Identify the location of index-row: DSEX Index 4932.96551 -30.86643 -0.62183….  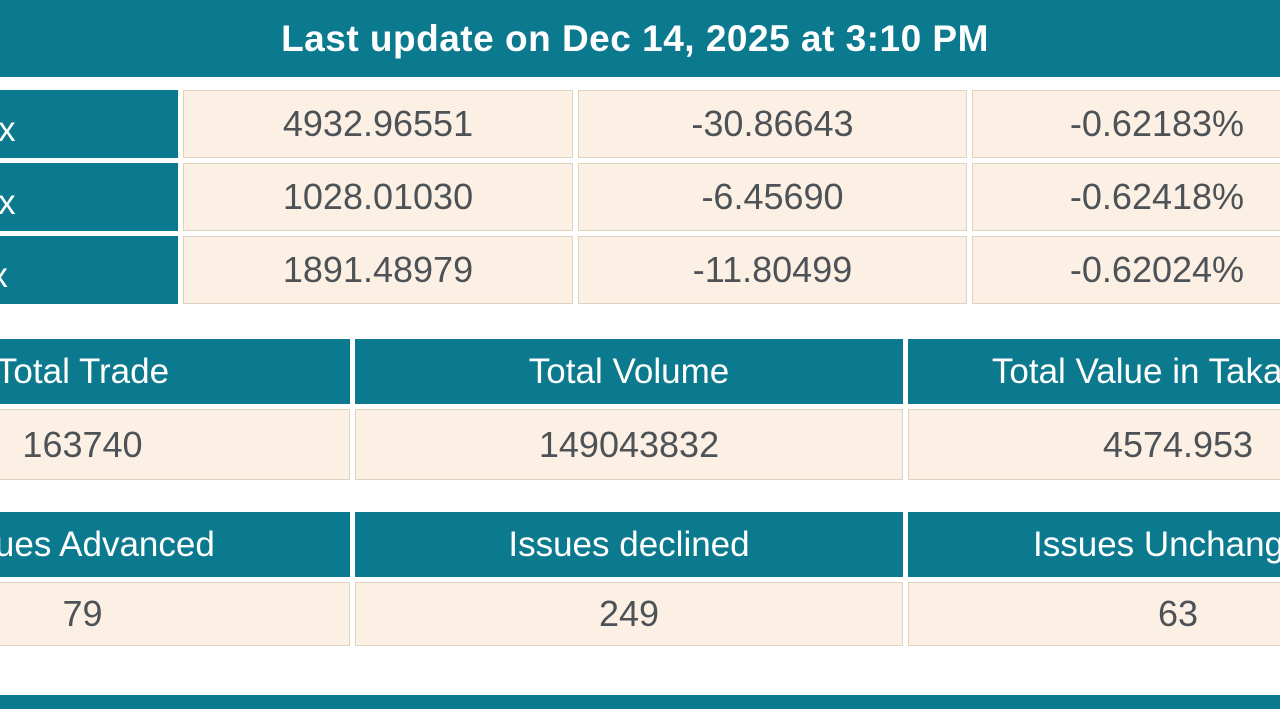
(640, 124).